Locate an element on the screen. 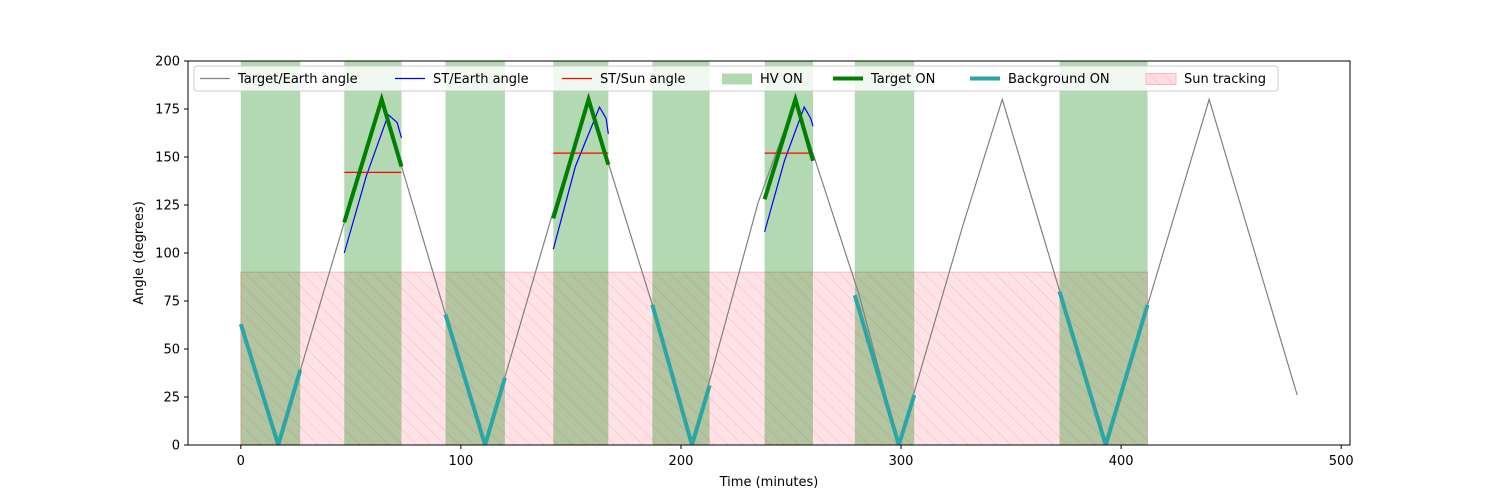 This screenshot has width=1500, height=504. y-tick-label-25: 25 is located at coordinates (171, 398).